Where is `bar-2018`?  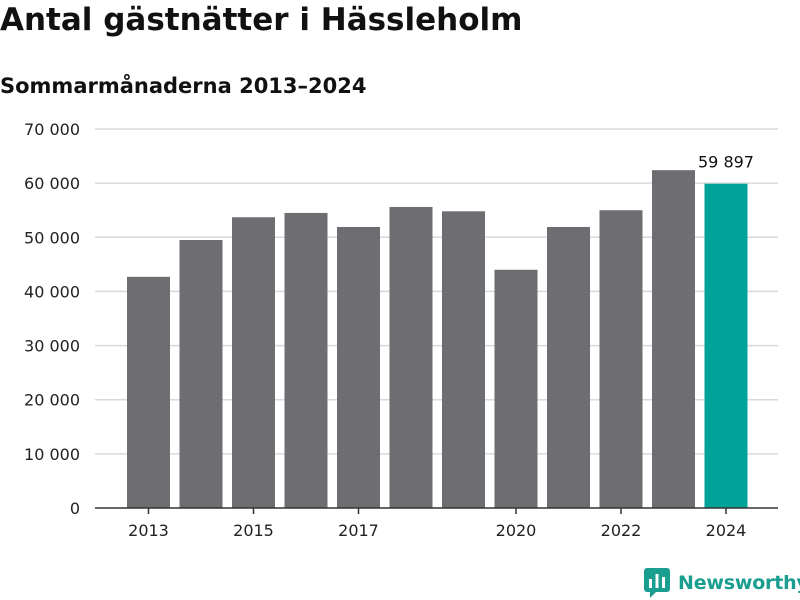 bar-2018 is located at coordinates (411, 357).